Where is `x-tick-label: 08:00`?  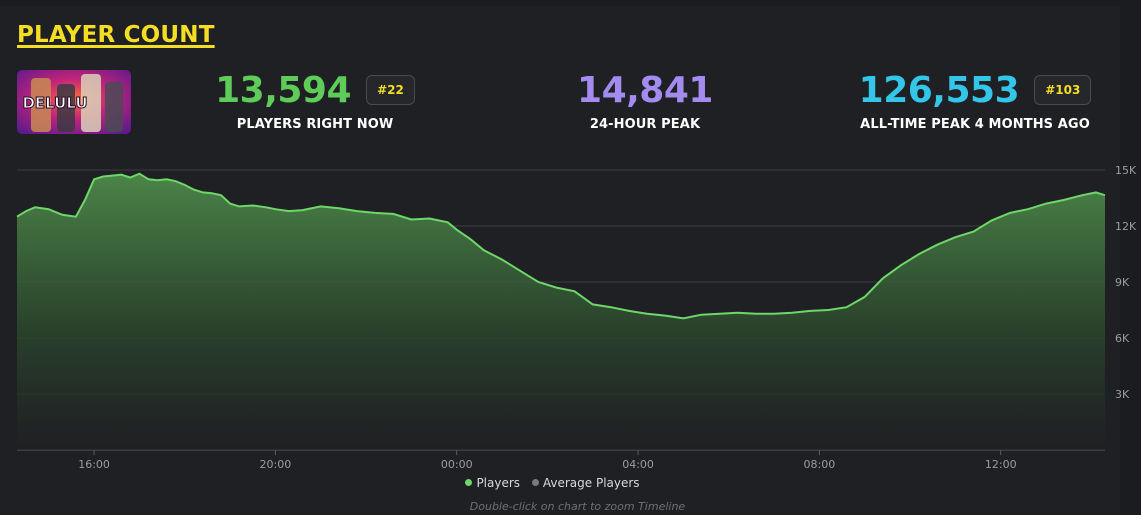 x-tick-label: 08:00 is located at coordinates (820, 464).